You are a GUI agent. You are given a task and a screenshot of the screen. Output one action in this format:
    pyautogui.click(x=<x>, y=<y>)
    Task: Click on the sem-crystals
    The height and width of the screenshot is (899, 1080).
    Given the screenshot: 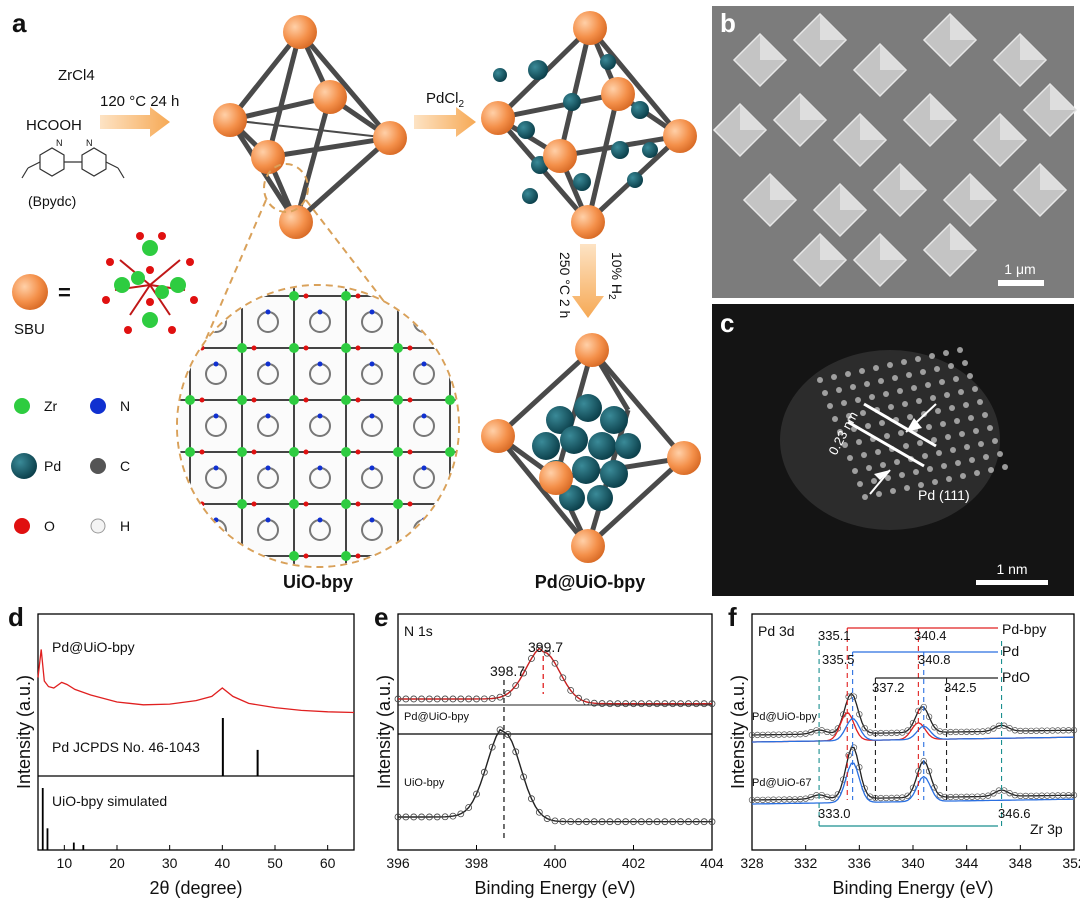 What is the action you would take?
    pyautogui.click(x=895, y=150)
    